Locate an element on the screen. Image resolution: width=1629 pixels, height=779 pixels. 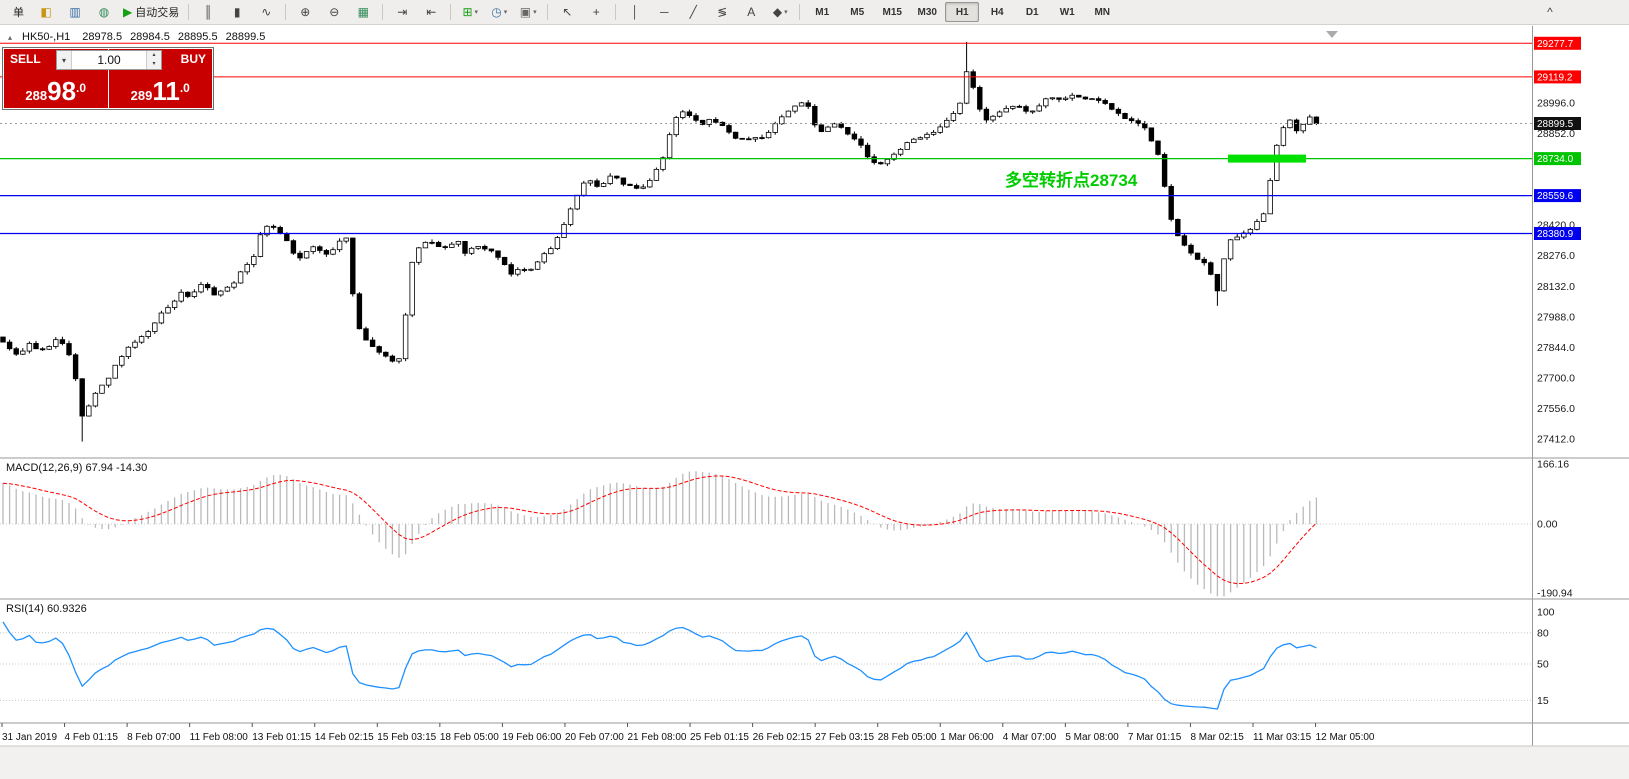
svg-text: 100 is located at coordinates (1546, 613).